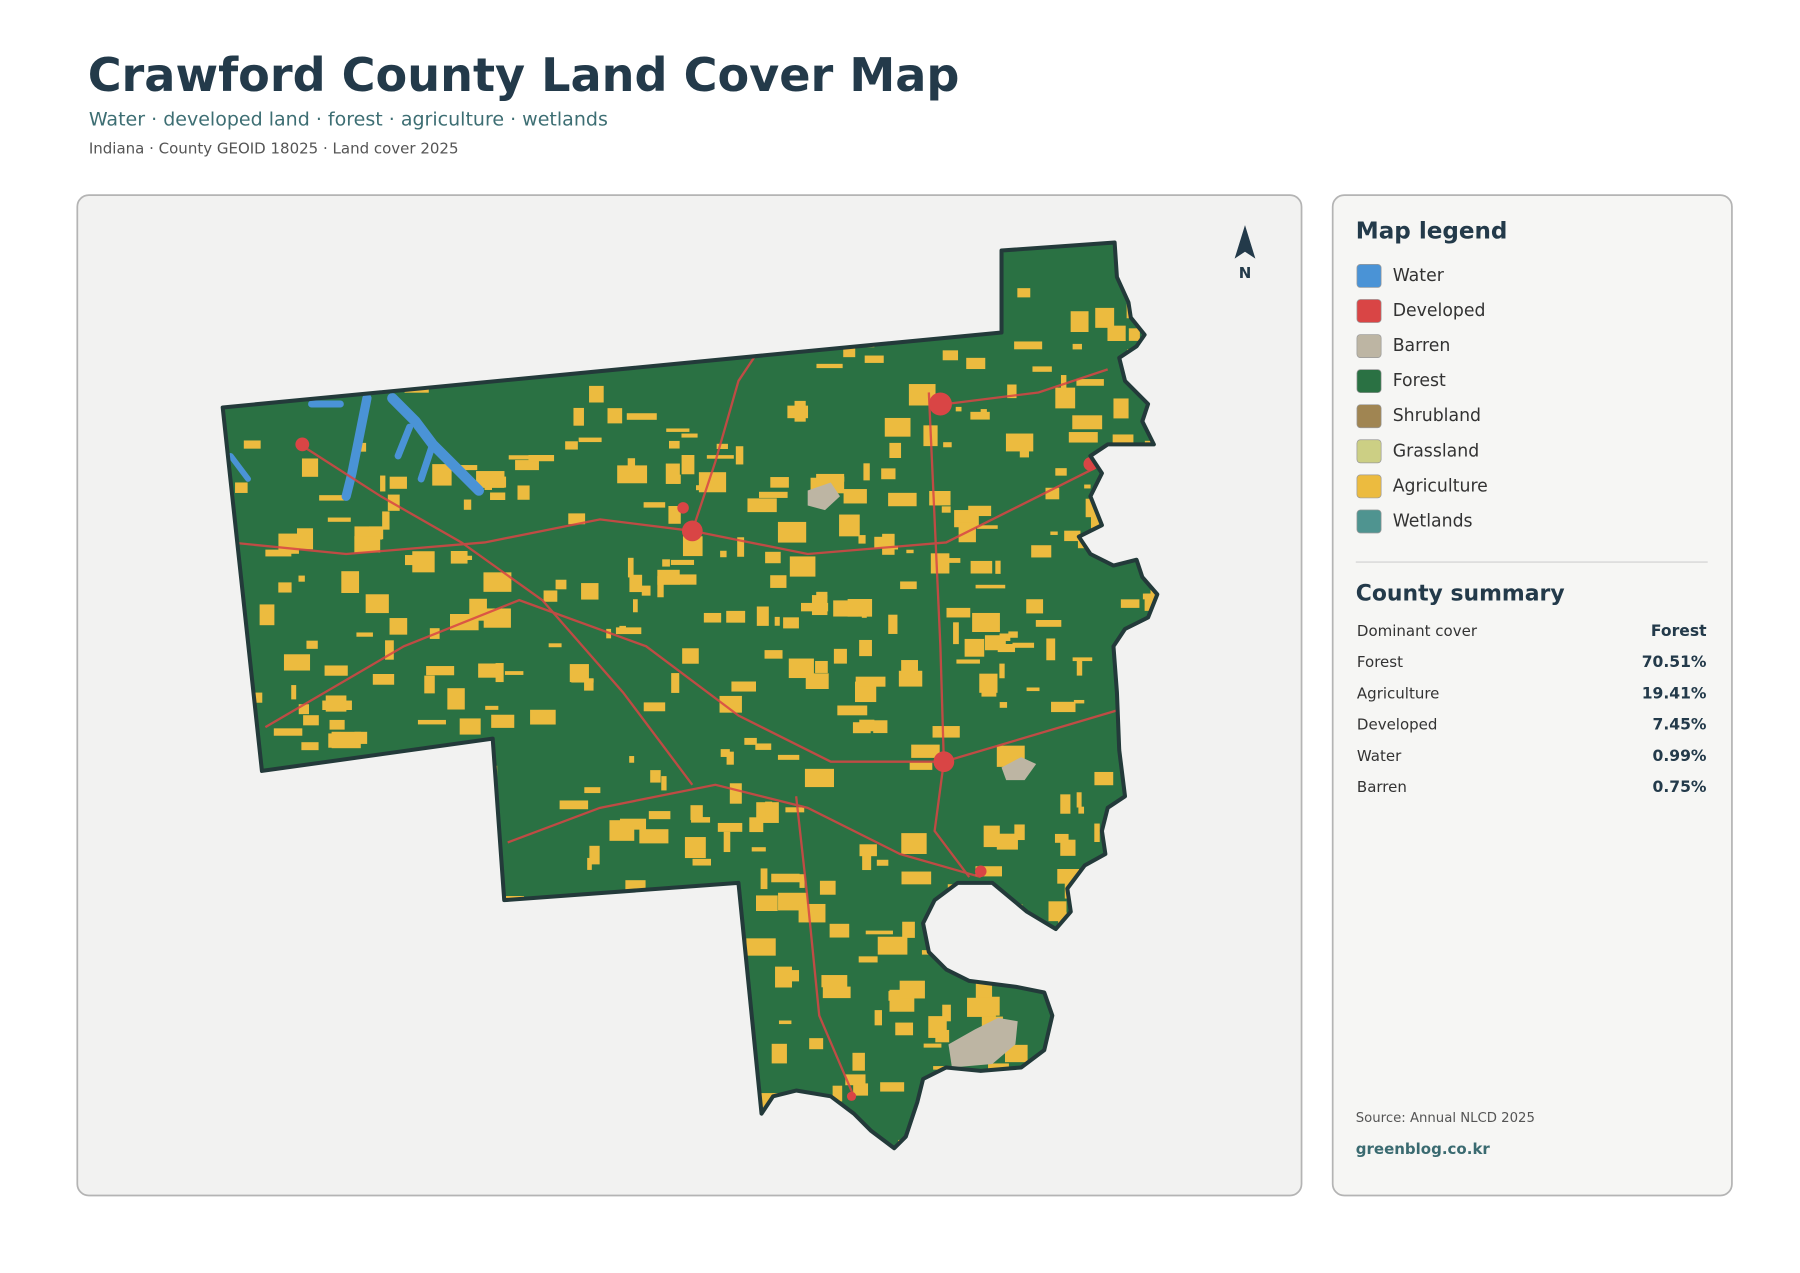 Image resolution: width=1800 pixels, height=1273 pixels. Describe the element at coordinates (851, 1096) in the screenshot. I see `town` at that location.